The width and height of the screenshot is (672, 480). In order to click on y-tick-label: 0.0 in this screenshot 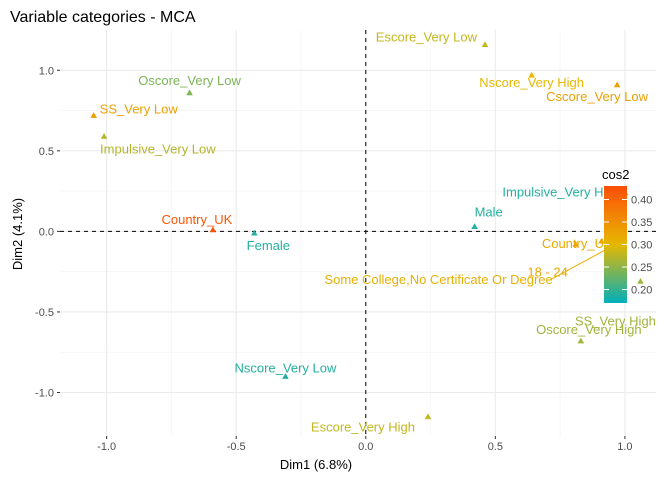, I will do `click(46, 232)`.